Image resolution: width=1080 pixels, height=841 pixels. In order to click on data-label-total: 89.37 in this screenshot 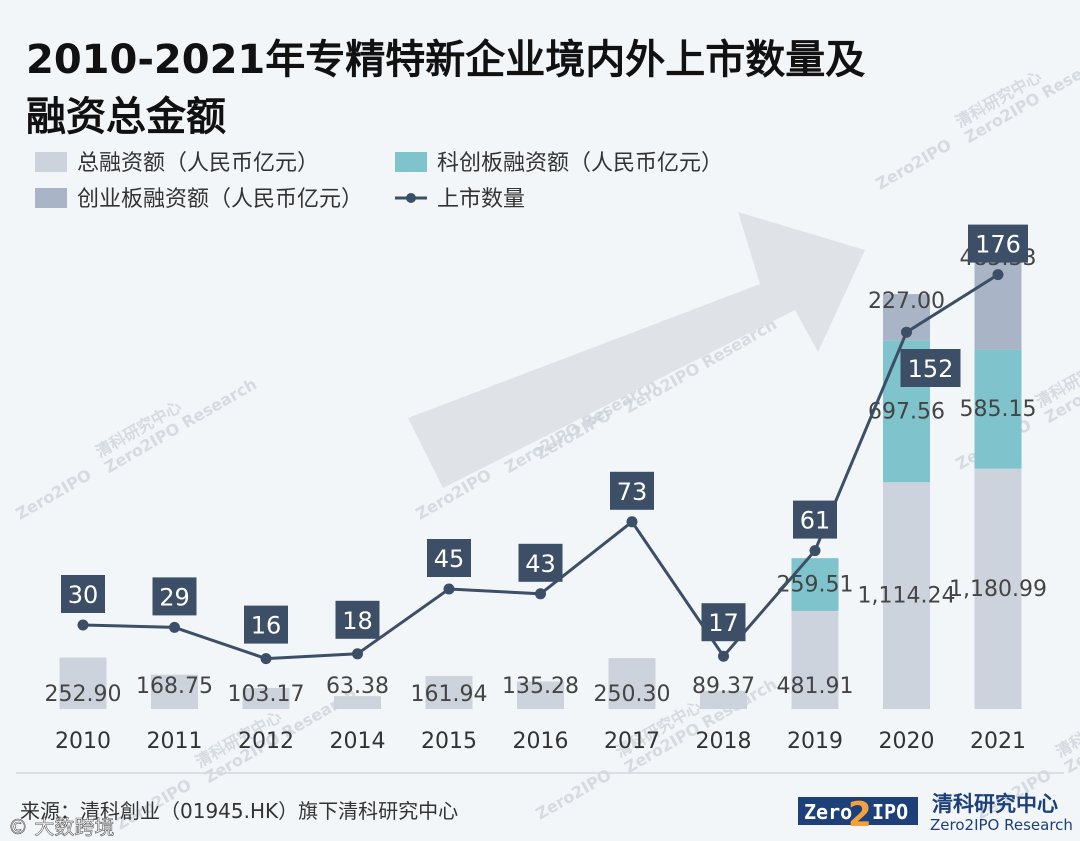, I will do `click(723, 686)`.